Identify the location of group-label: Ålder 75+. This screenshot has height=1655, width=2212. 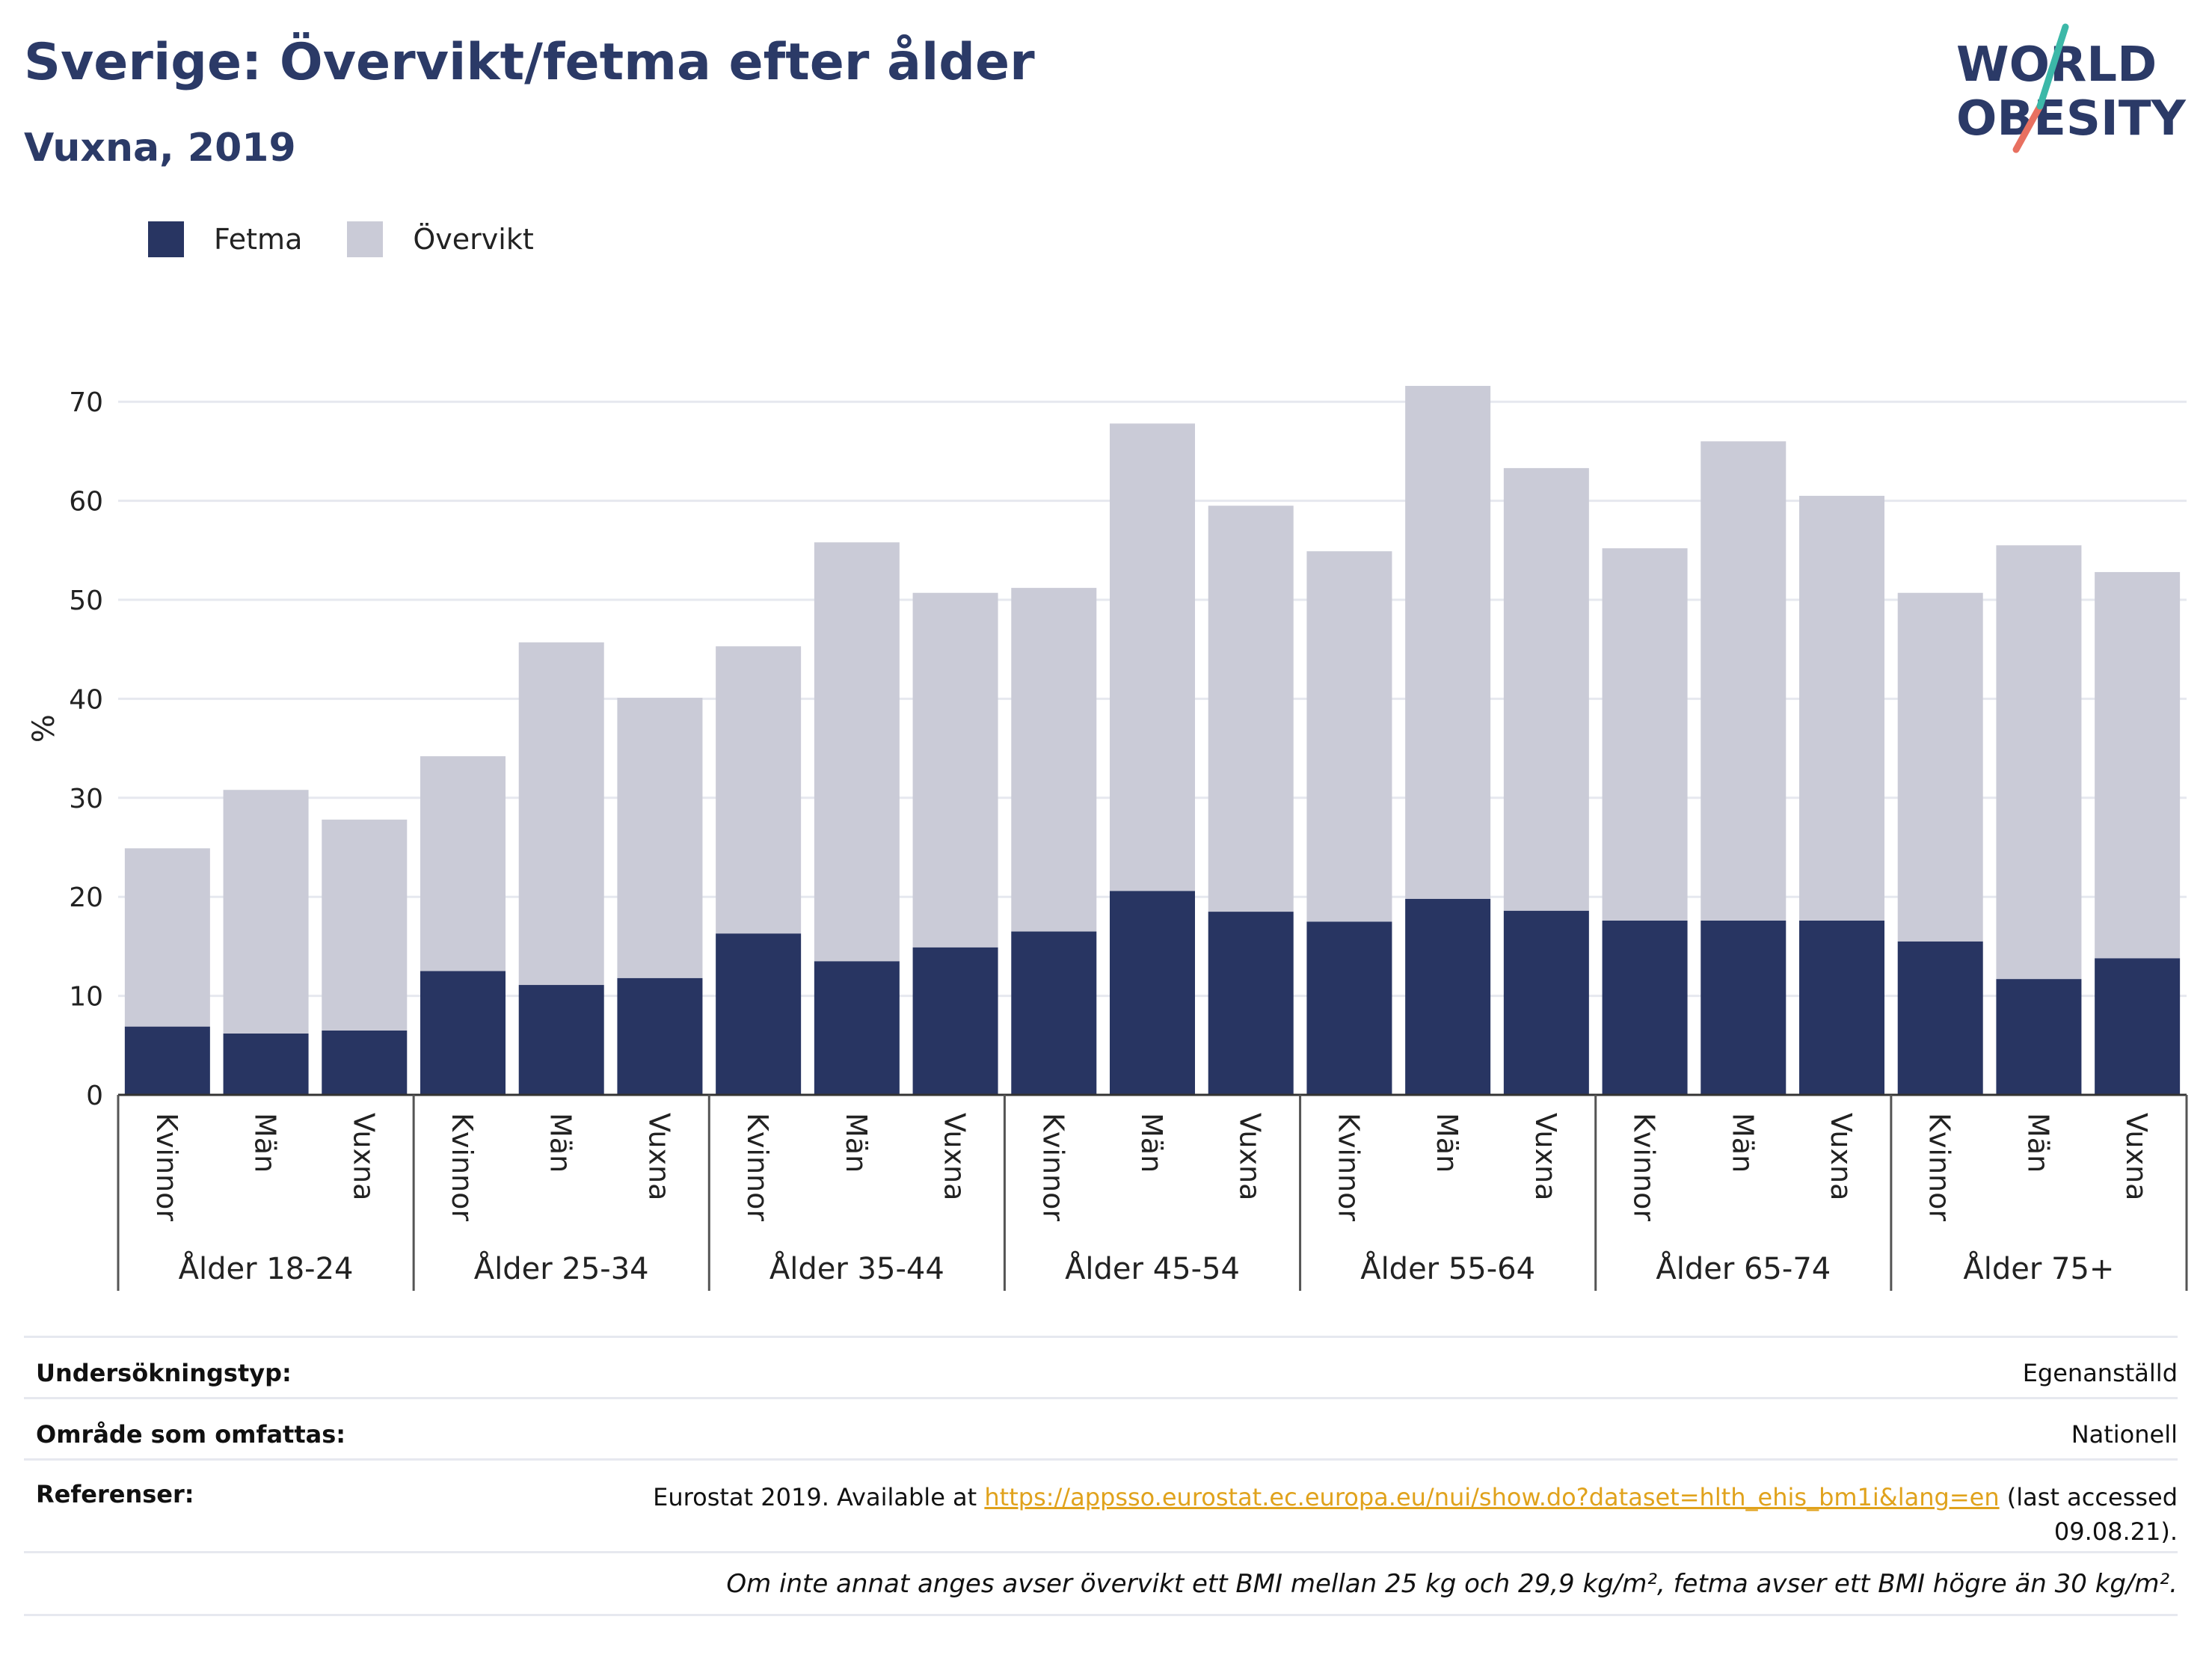
(2038, 1268).